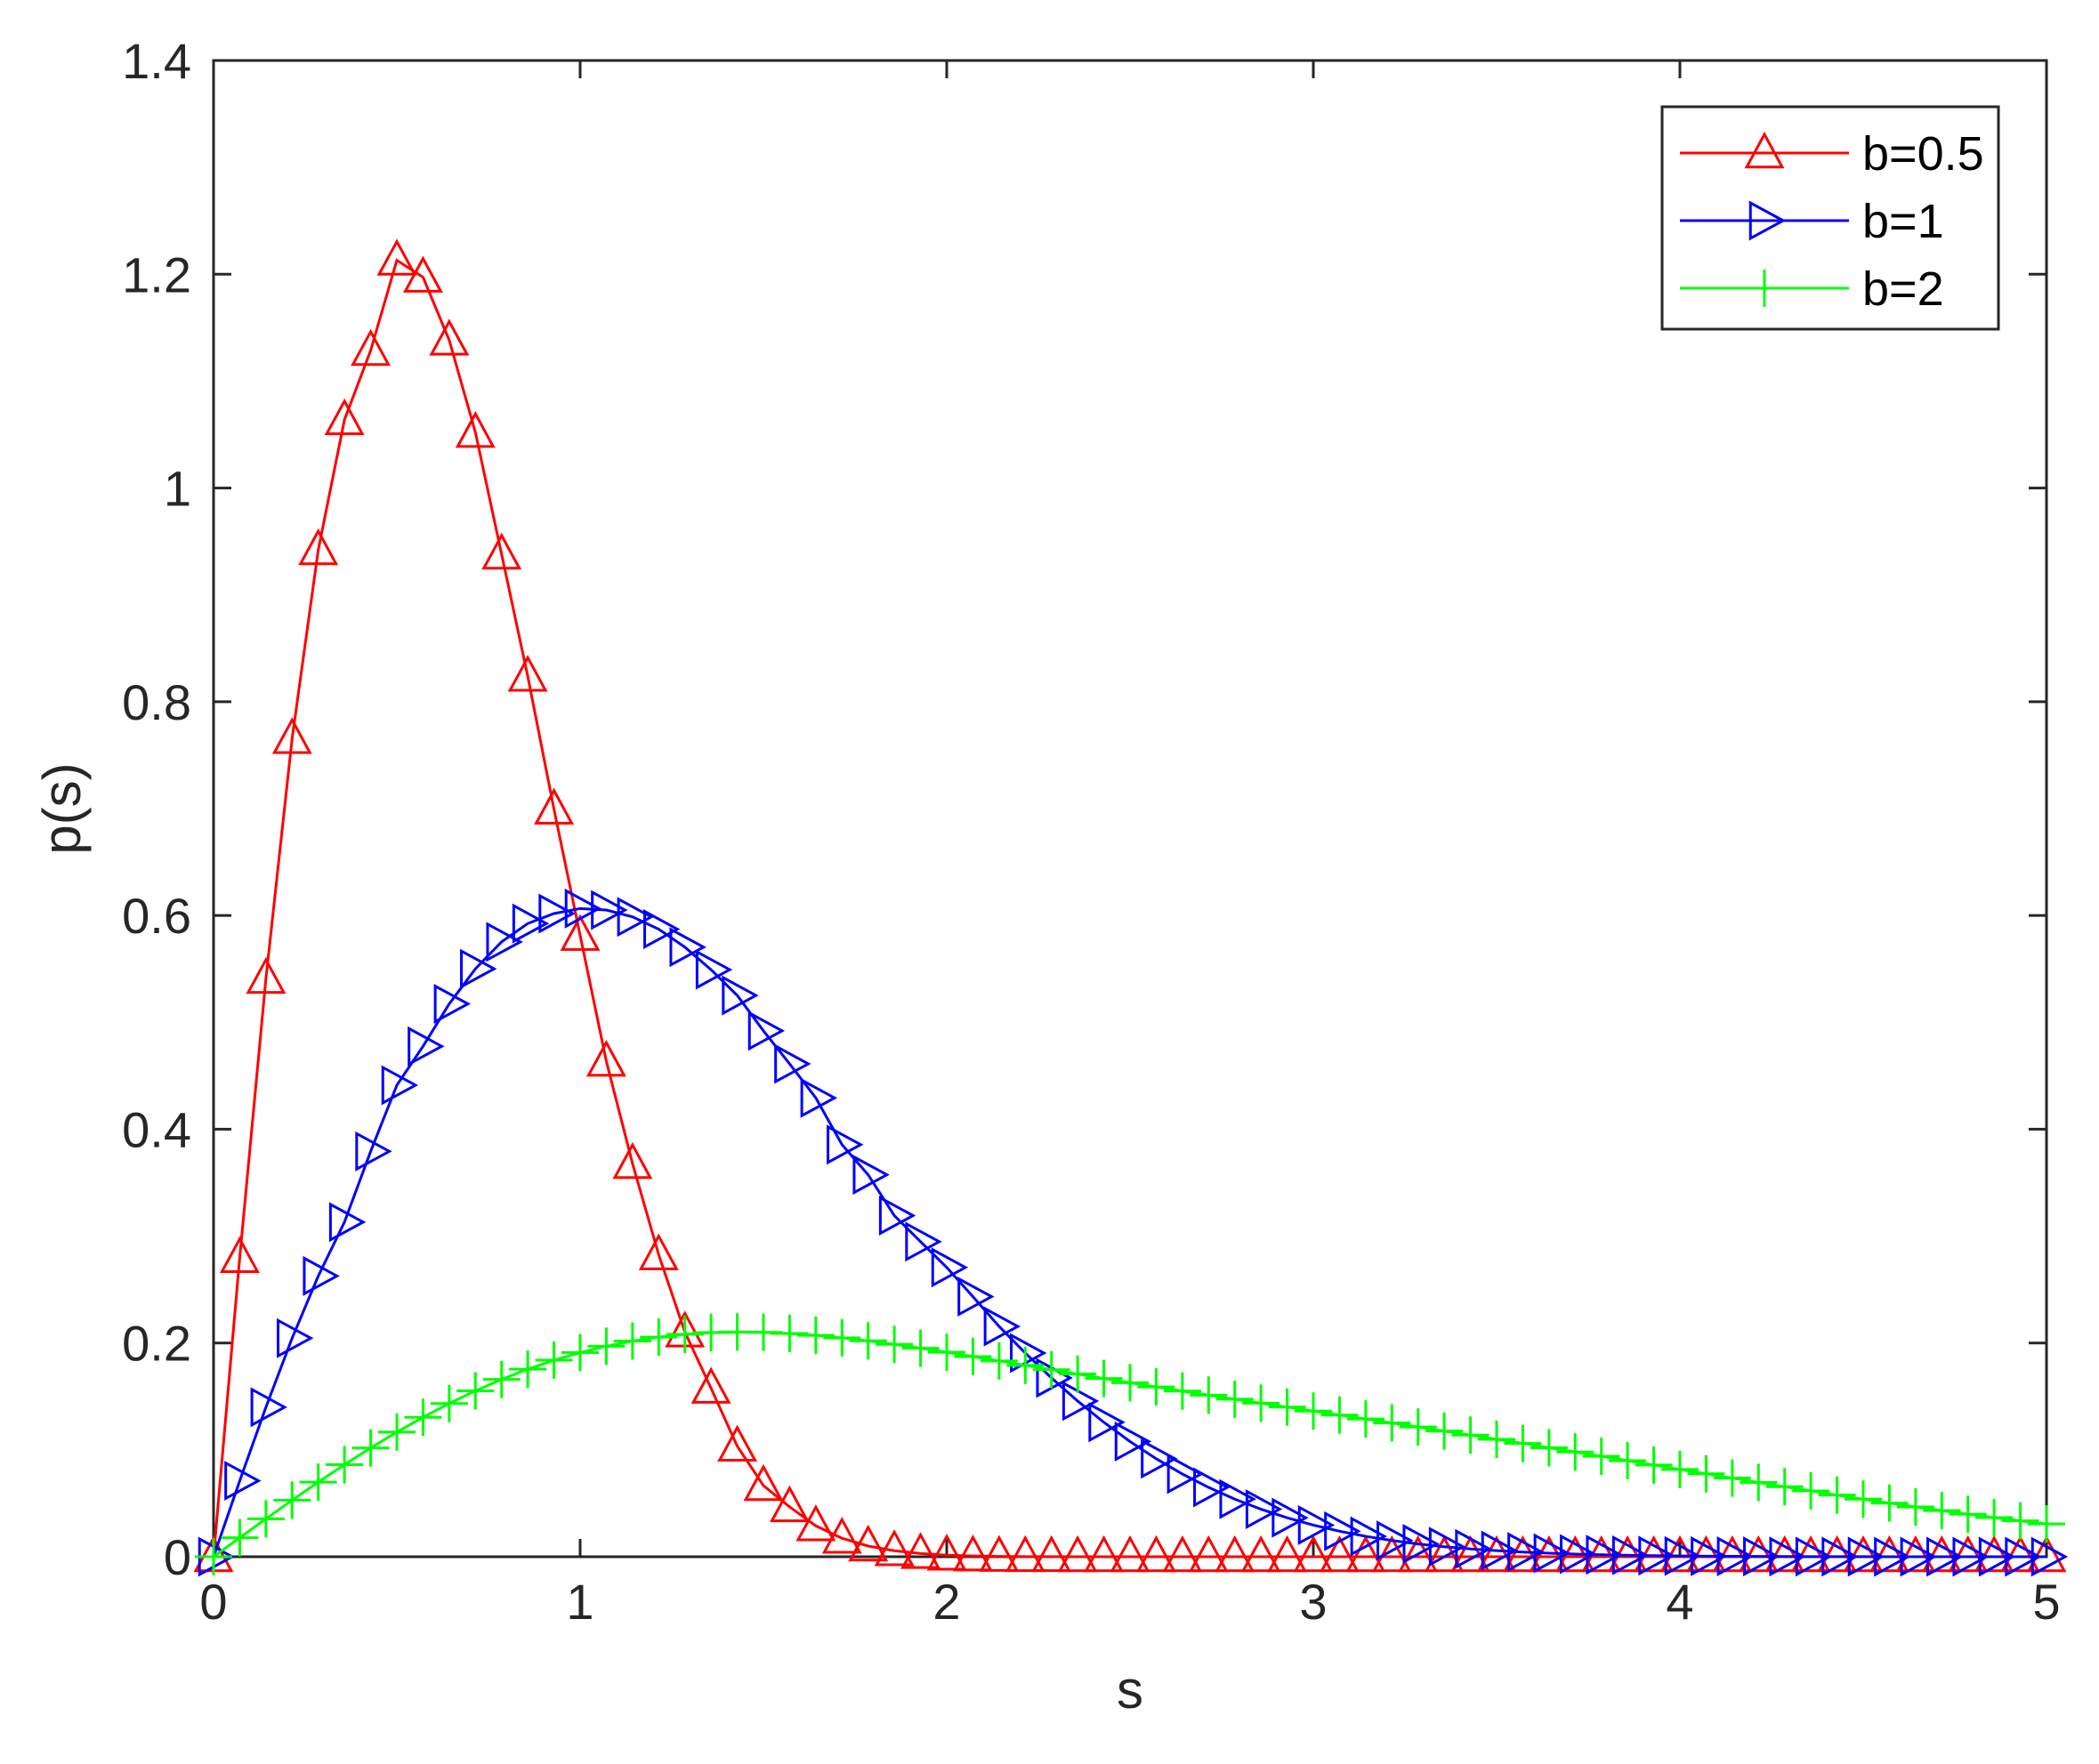  I want to click on legend: b=0.5 b=1 b=2, so click(1830, 218).